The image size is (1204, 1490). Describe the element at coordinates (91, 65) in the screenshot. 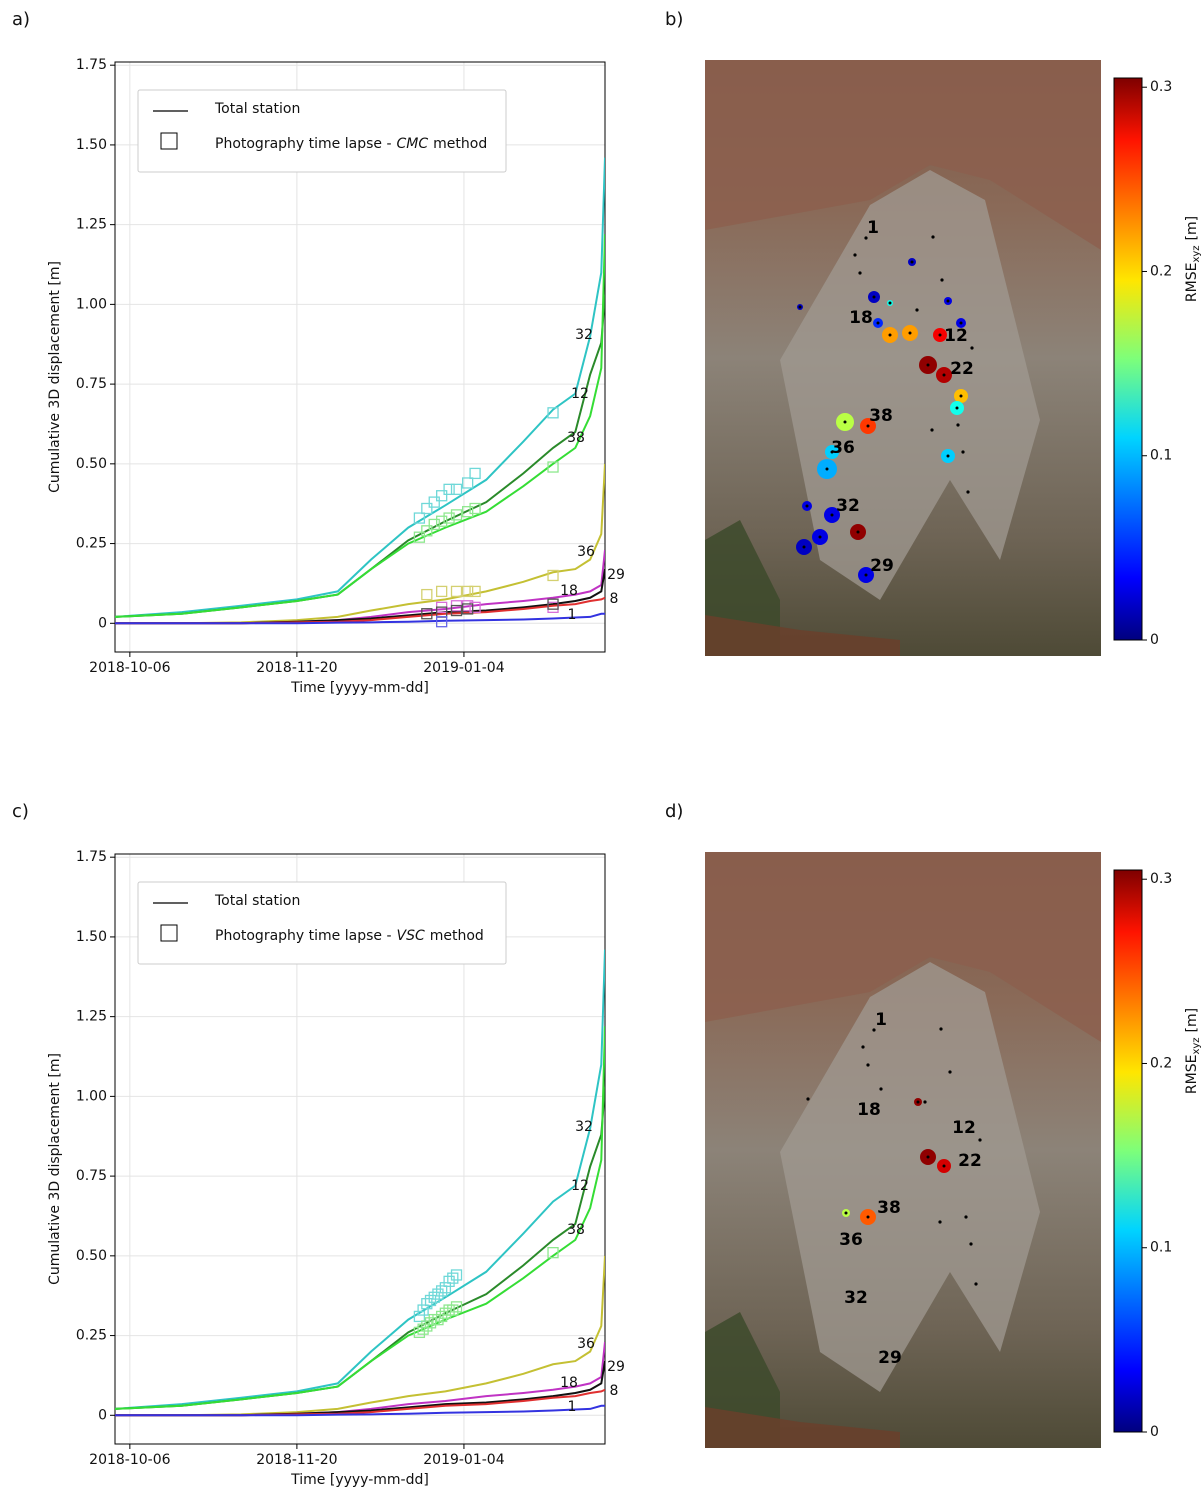

I see `y-tick-label: 1.75` at that location.